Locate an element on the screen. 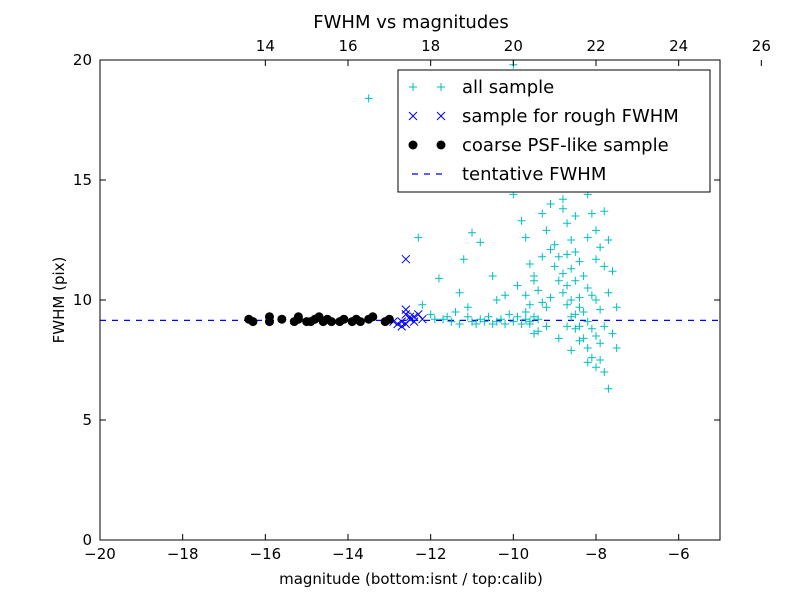 The image size is (800, 600). x-tick-label: −12 is located at coordinates (431, 554).